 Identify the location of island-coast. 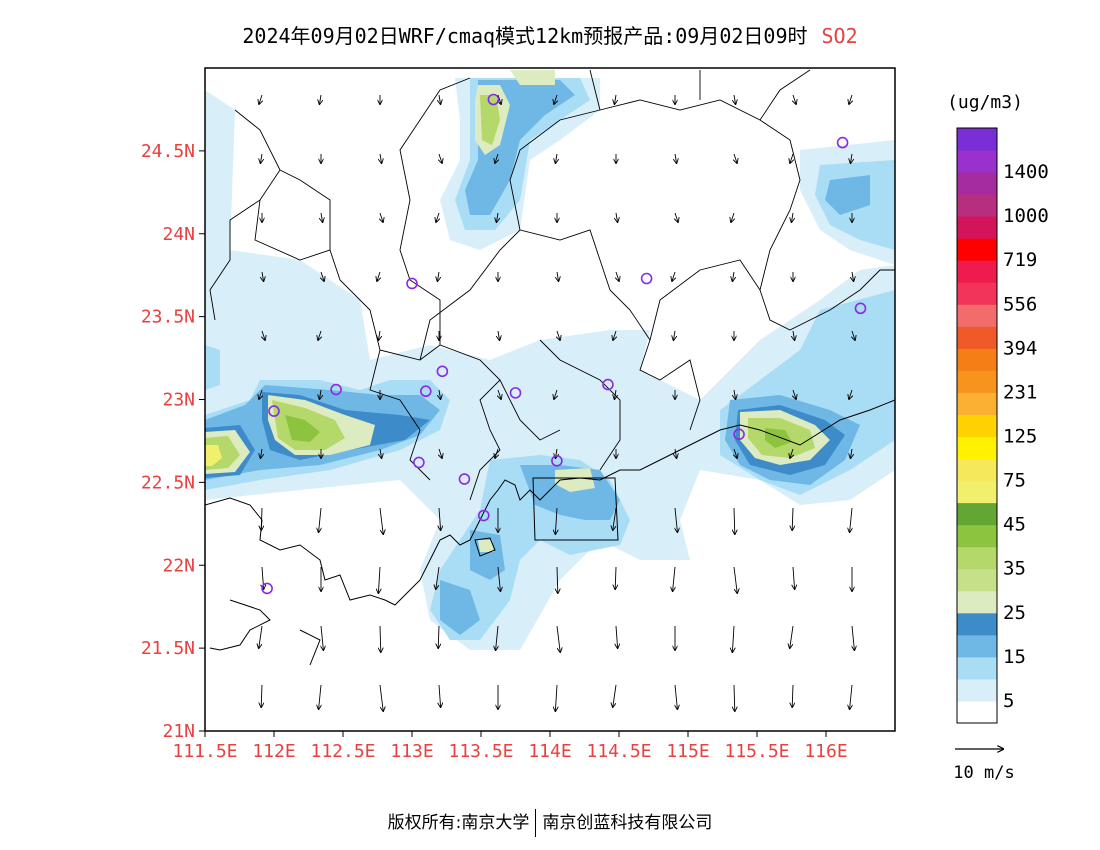
(352, 601).